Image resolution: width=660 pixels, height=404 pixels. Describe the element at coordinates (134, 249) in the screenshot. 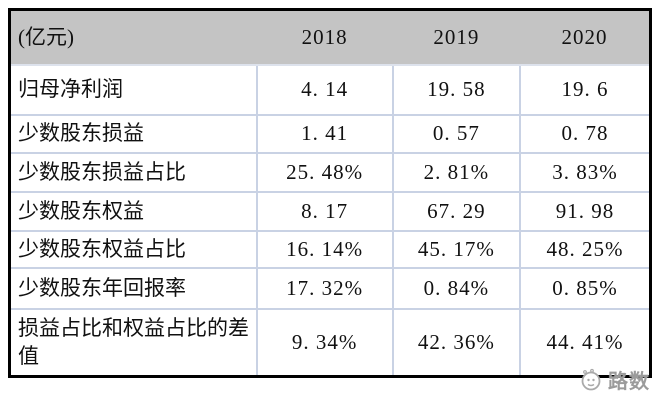

I see `row-label: 少数股东权益占比` at that location.